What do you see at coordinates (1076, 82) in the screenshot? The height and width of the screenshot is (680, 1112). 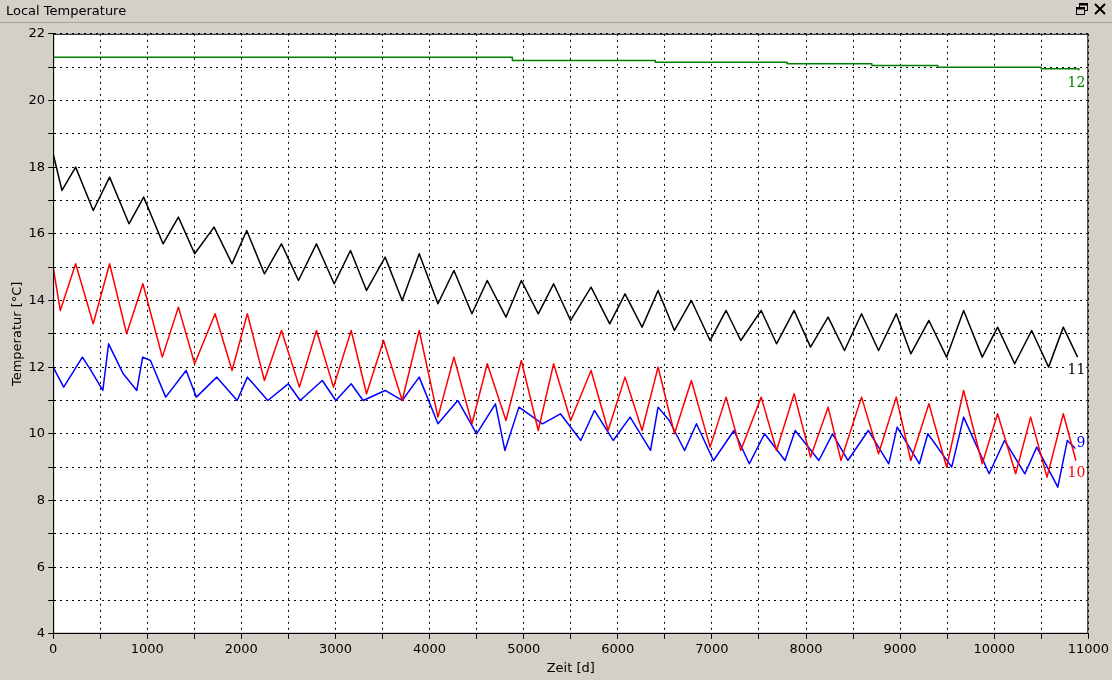 I see `series-label: 12` at bounding box center [1076, 82].